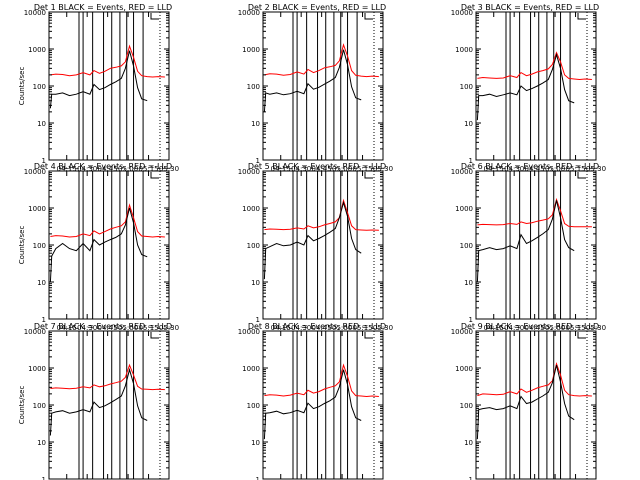  Describe the element at coordinates (103, 326) in the screenshot. I see `panel-title: Det 7 BLACK = Events, RED = LLD` at that location.